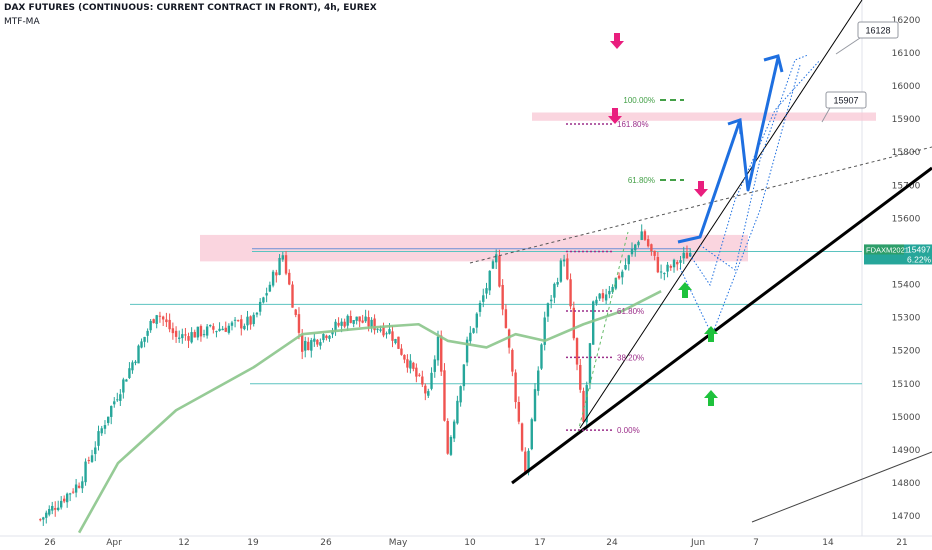 Image resolution: width=932 pixels, height=550 pixels. What do you see at coordinates (887, 249) in the screenshot?
I see `symbol-label: FDAXM2021` at bounding box center [887, 249].